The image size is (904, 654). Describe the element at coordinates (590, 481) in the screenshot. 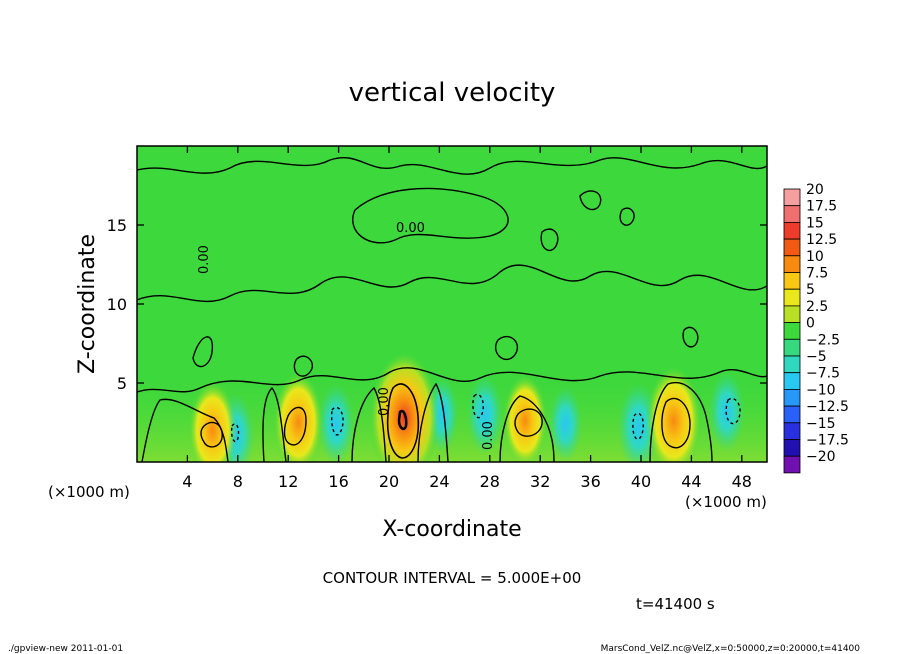

I see `x-tick-label: 36` at that location.